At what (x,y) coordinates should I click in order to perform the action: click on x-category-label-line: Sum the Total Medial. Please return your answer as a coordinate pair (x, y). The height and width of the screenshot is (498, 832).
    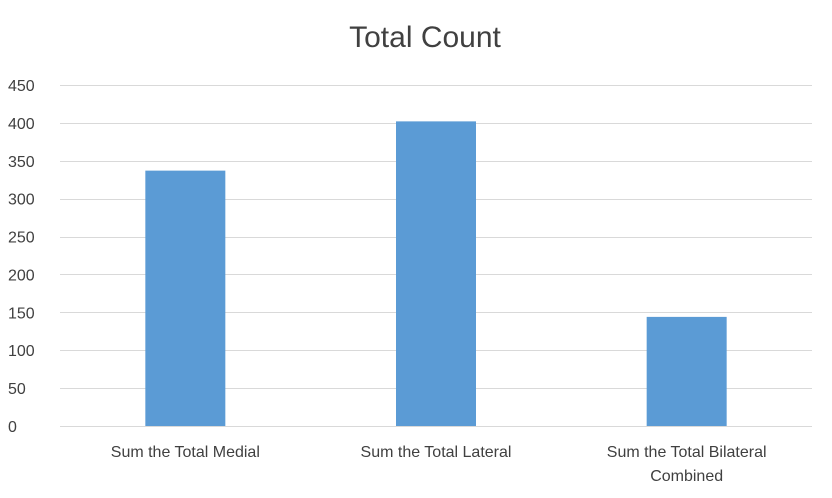
    Looking at the image, I should click on (185, 452).